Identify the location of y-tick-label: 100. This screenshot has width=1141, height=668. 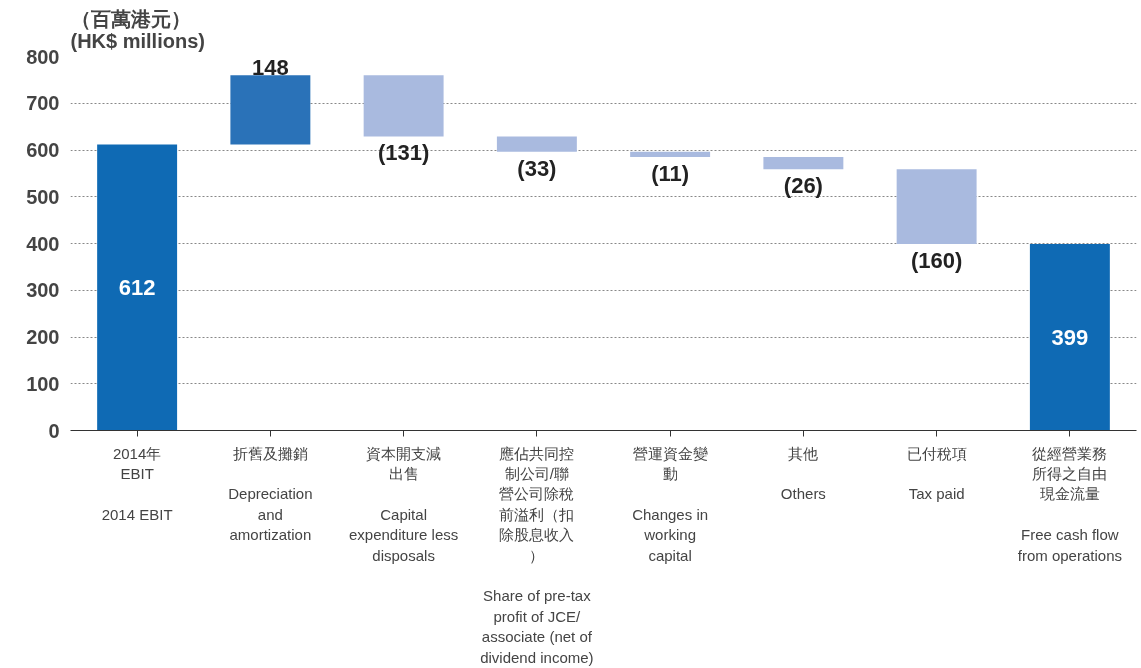
(43, 383).